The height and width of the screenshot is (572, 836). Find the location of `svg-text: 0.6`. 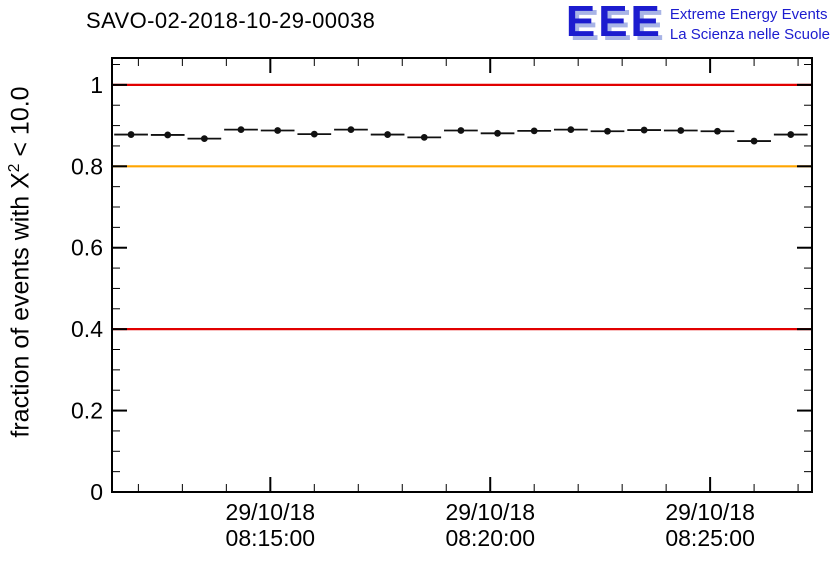

svg-text: 0.6 is located at coordinates (87, 248).